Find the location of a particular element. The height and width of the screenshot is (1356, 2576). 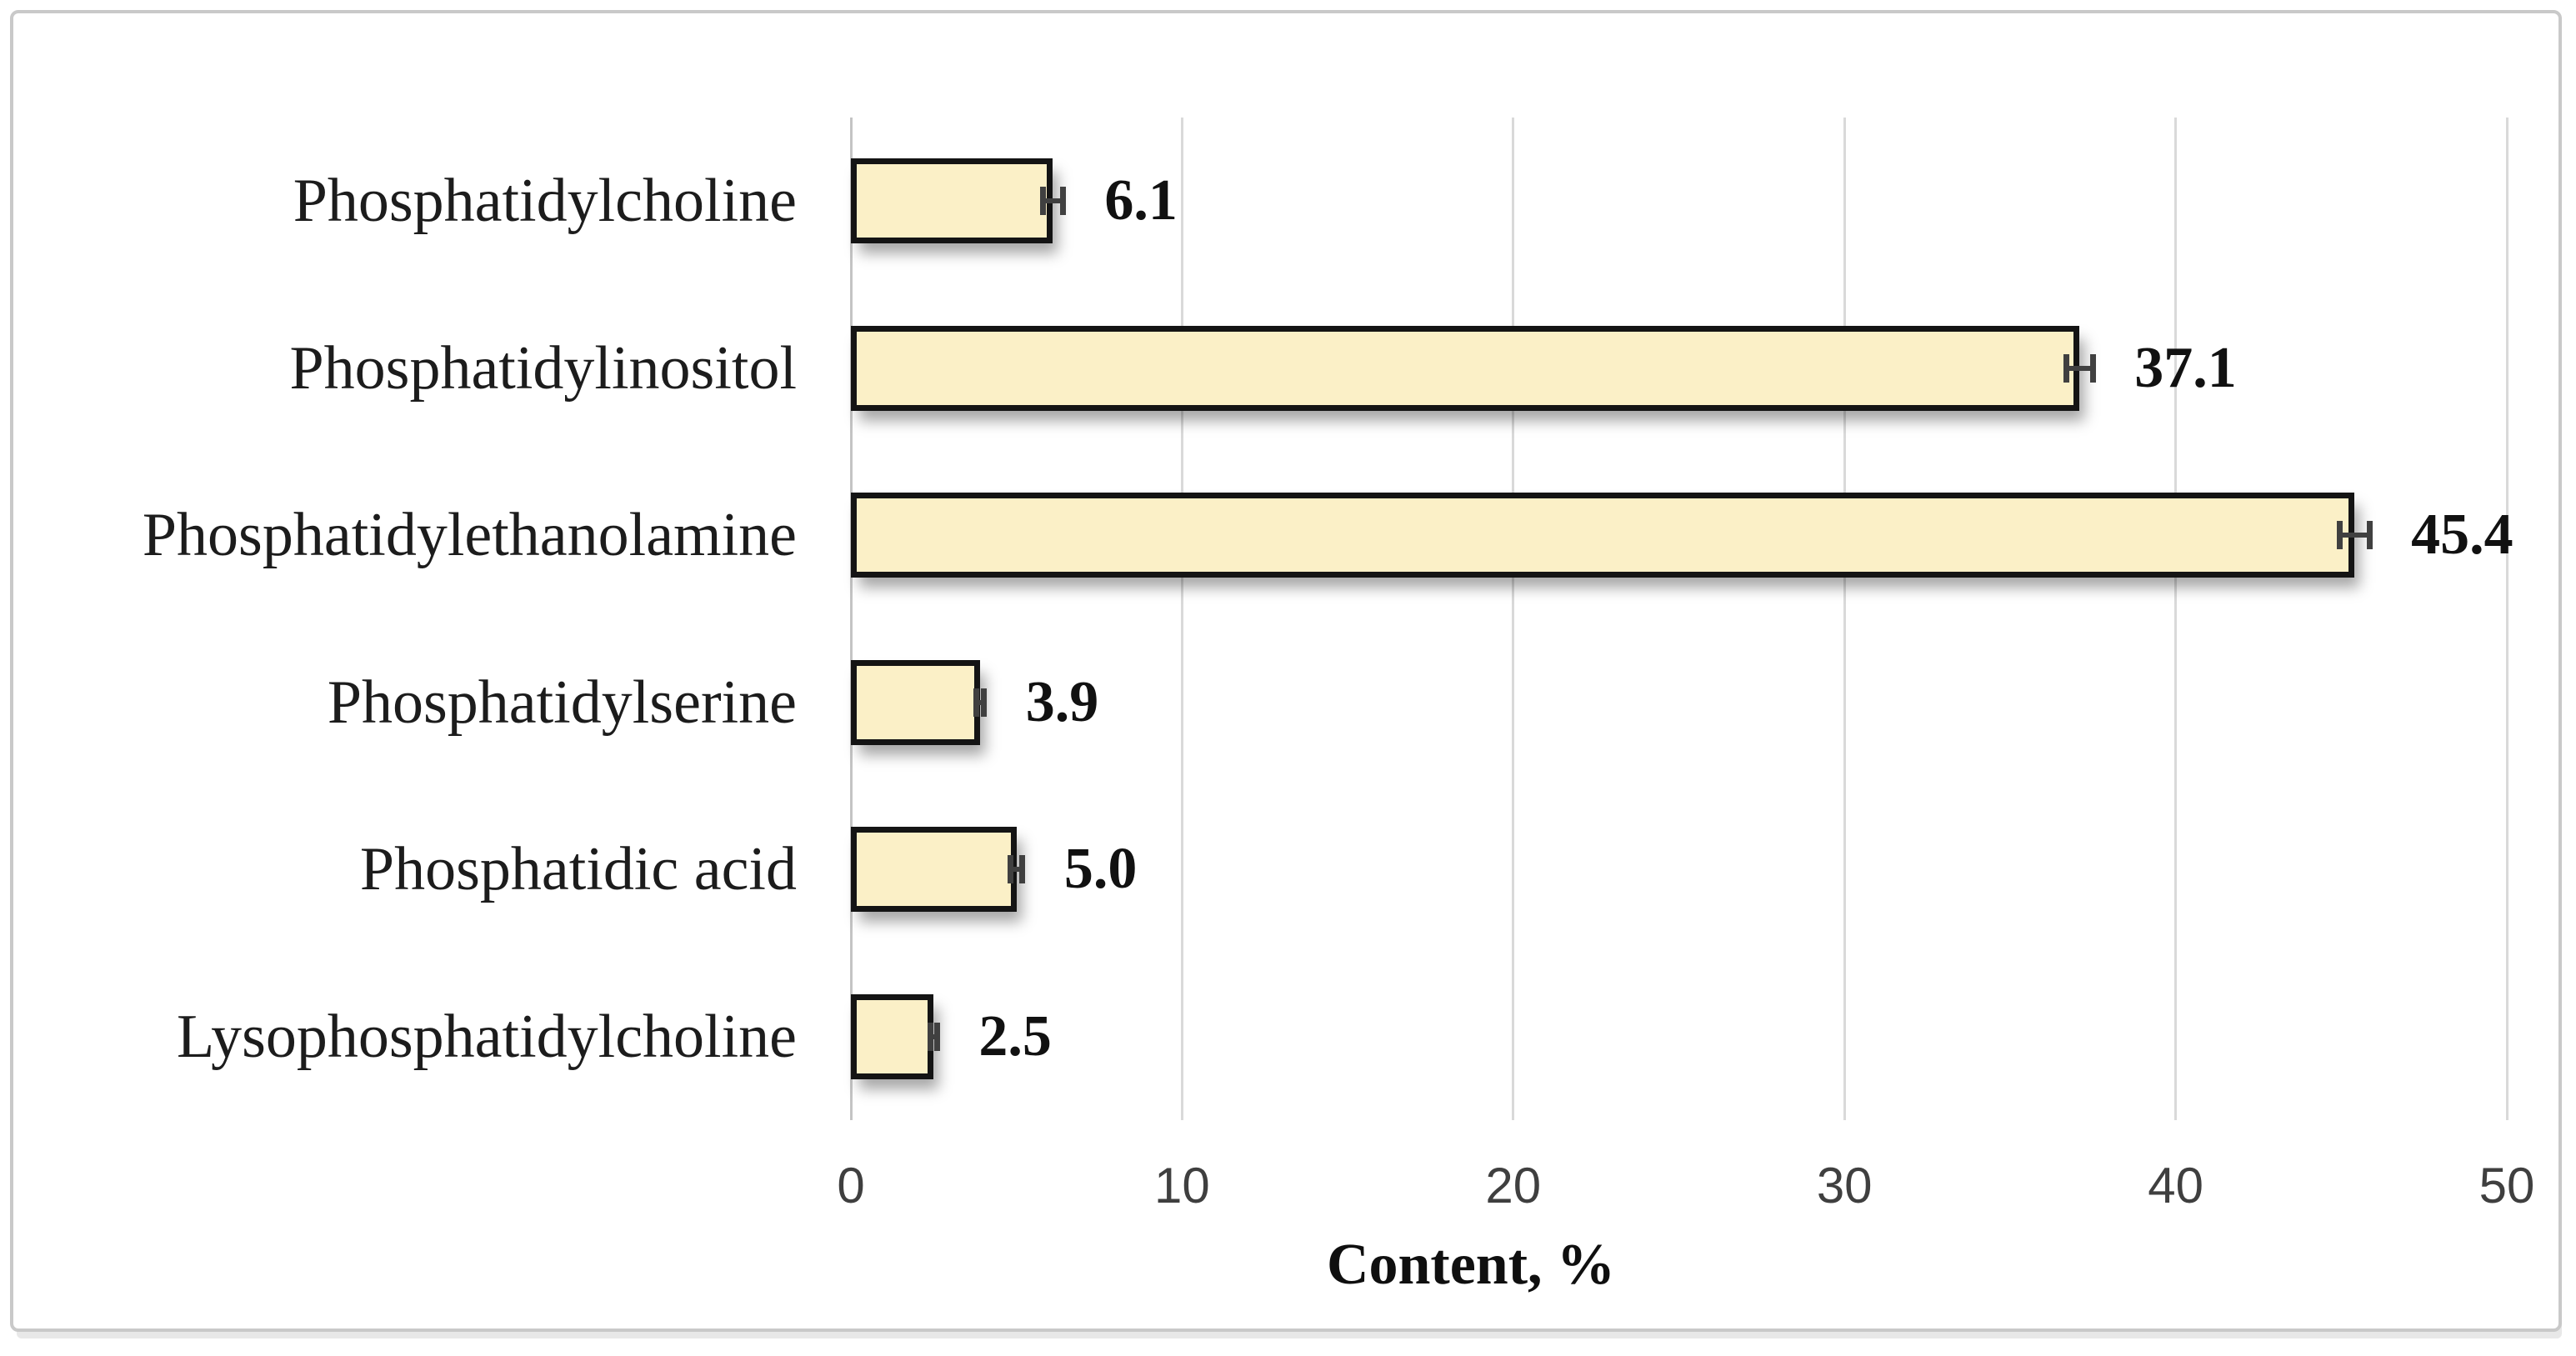

value-label: 37.1 is located at coordinates (2185, 368).